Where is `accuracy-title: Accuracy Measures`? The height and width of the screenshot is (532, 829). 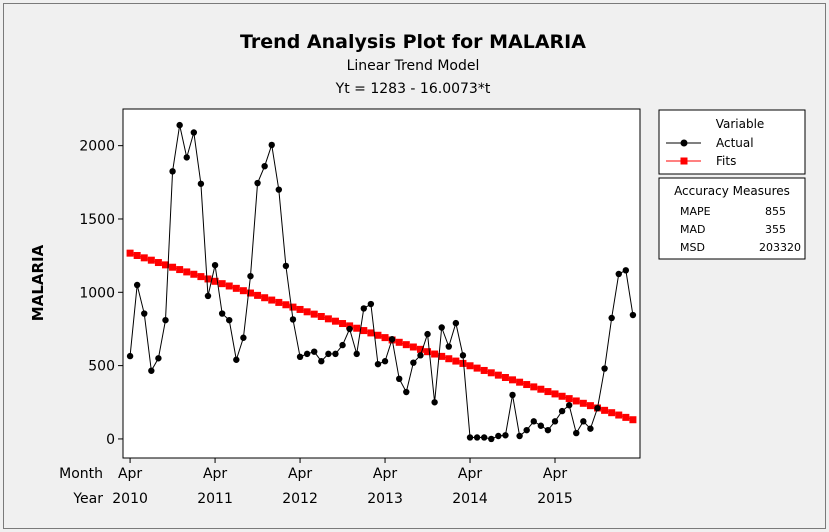
accuracy-title: Accuracy Measures is located at coordinates (732, 191).